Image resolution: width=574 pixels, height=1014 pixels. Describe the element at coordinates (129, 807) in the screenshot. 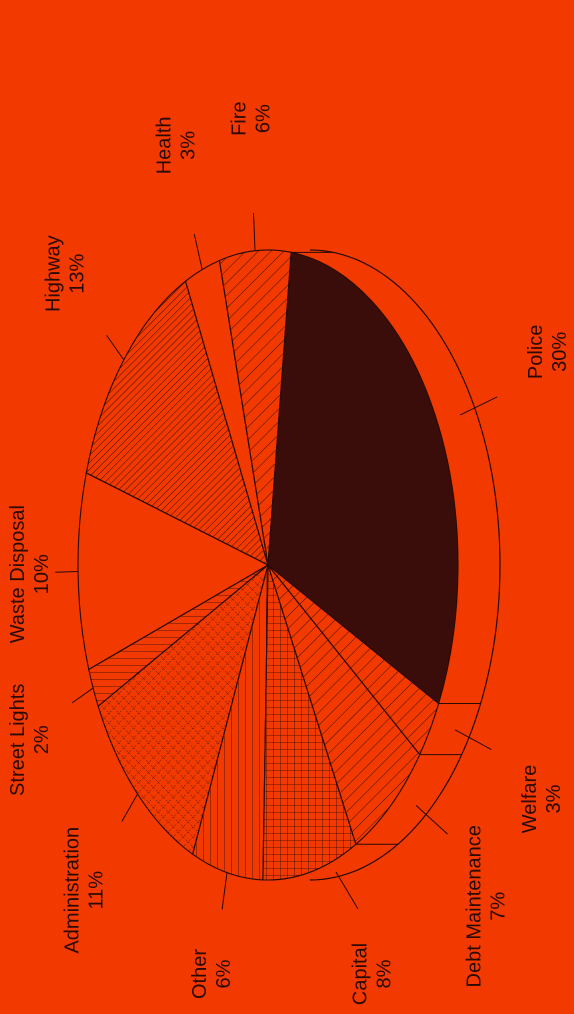

I see `leader-line-administration` at that location.